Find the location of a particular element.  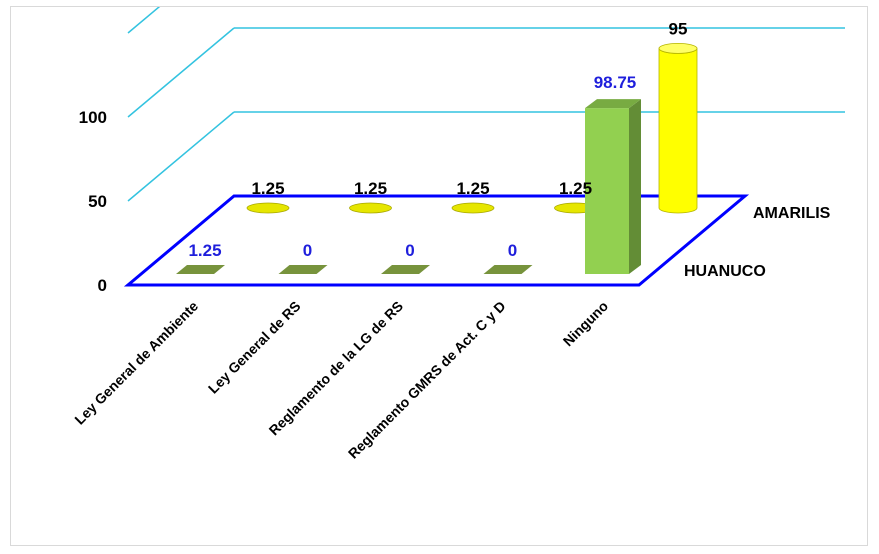

data-label-huanuco-0: 1.25 is located at coordinates (204, 250).